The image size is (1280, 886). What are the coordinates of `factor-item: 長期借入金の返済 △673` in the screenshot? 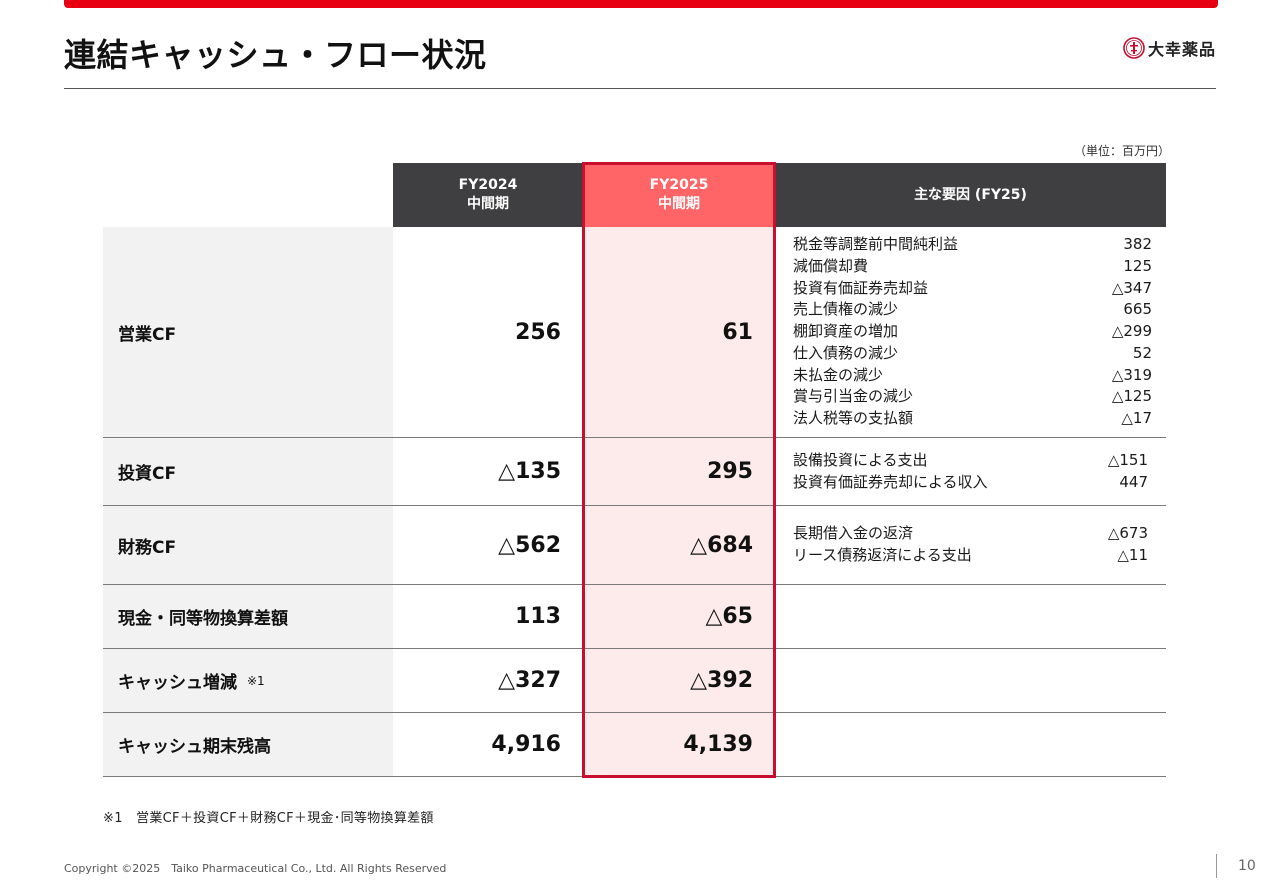 It's located at (970, 534).